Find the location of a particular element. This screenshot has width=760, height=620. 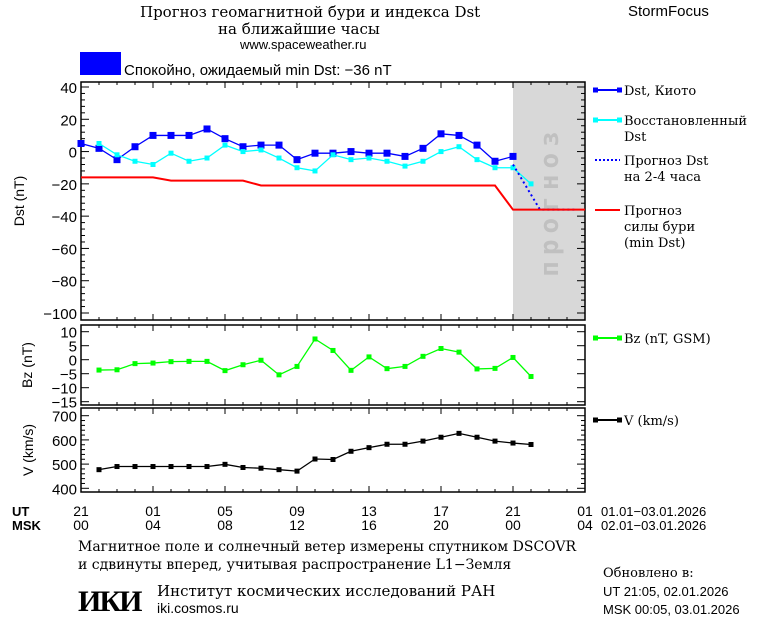

legend-label-line: Dst, Киото is located at coordinates (660, 91).